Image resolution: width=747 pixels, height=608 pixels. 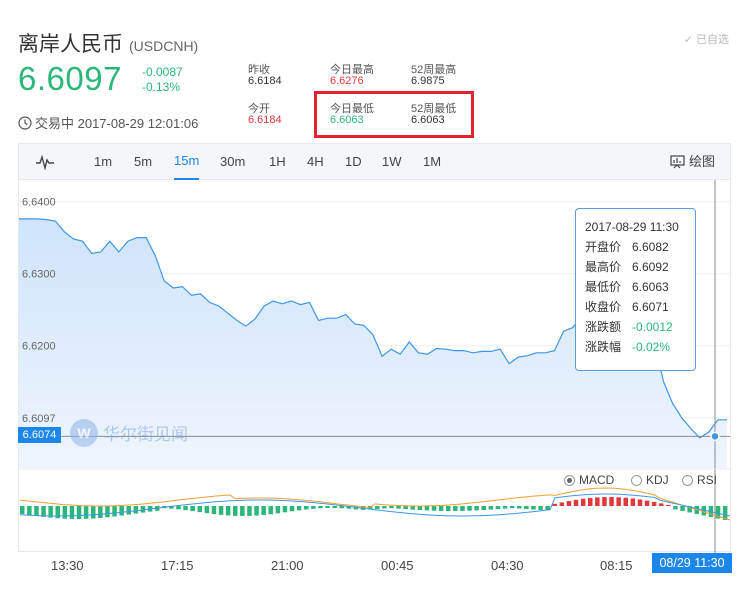 I want to click on open-value: 6.6184, so click(x=265, y=120).